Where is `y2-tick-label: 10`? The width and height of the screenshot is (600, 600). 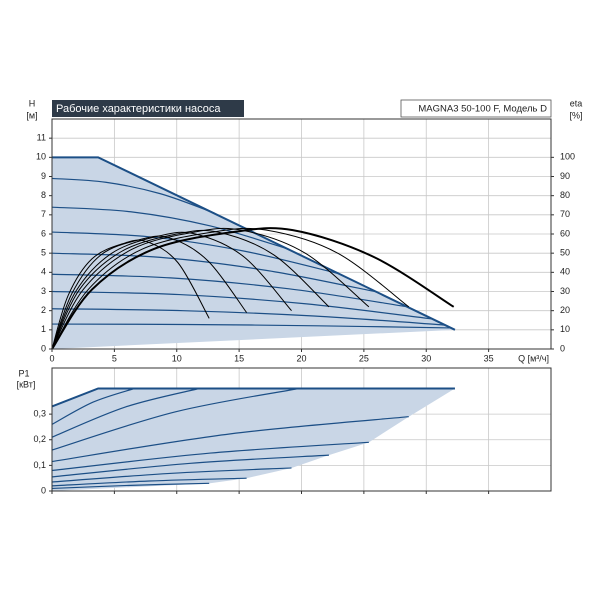 y2-tick-label: 10 is located at coordinates (565, 329).